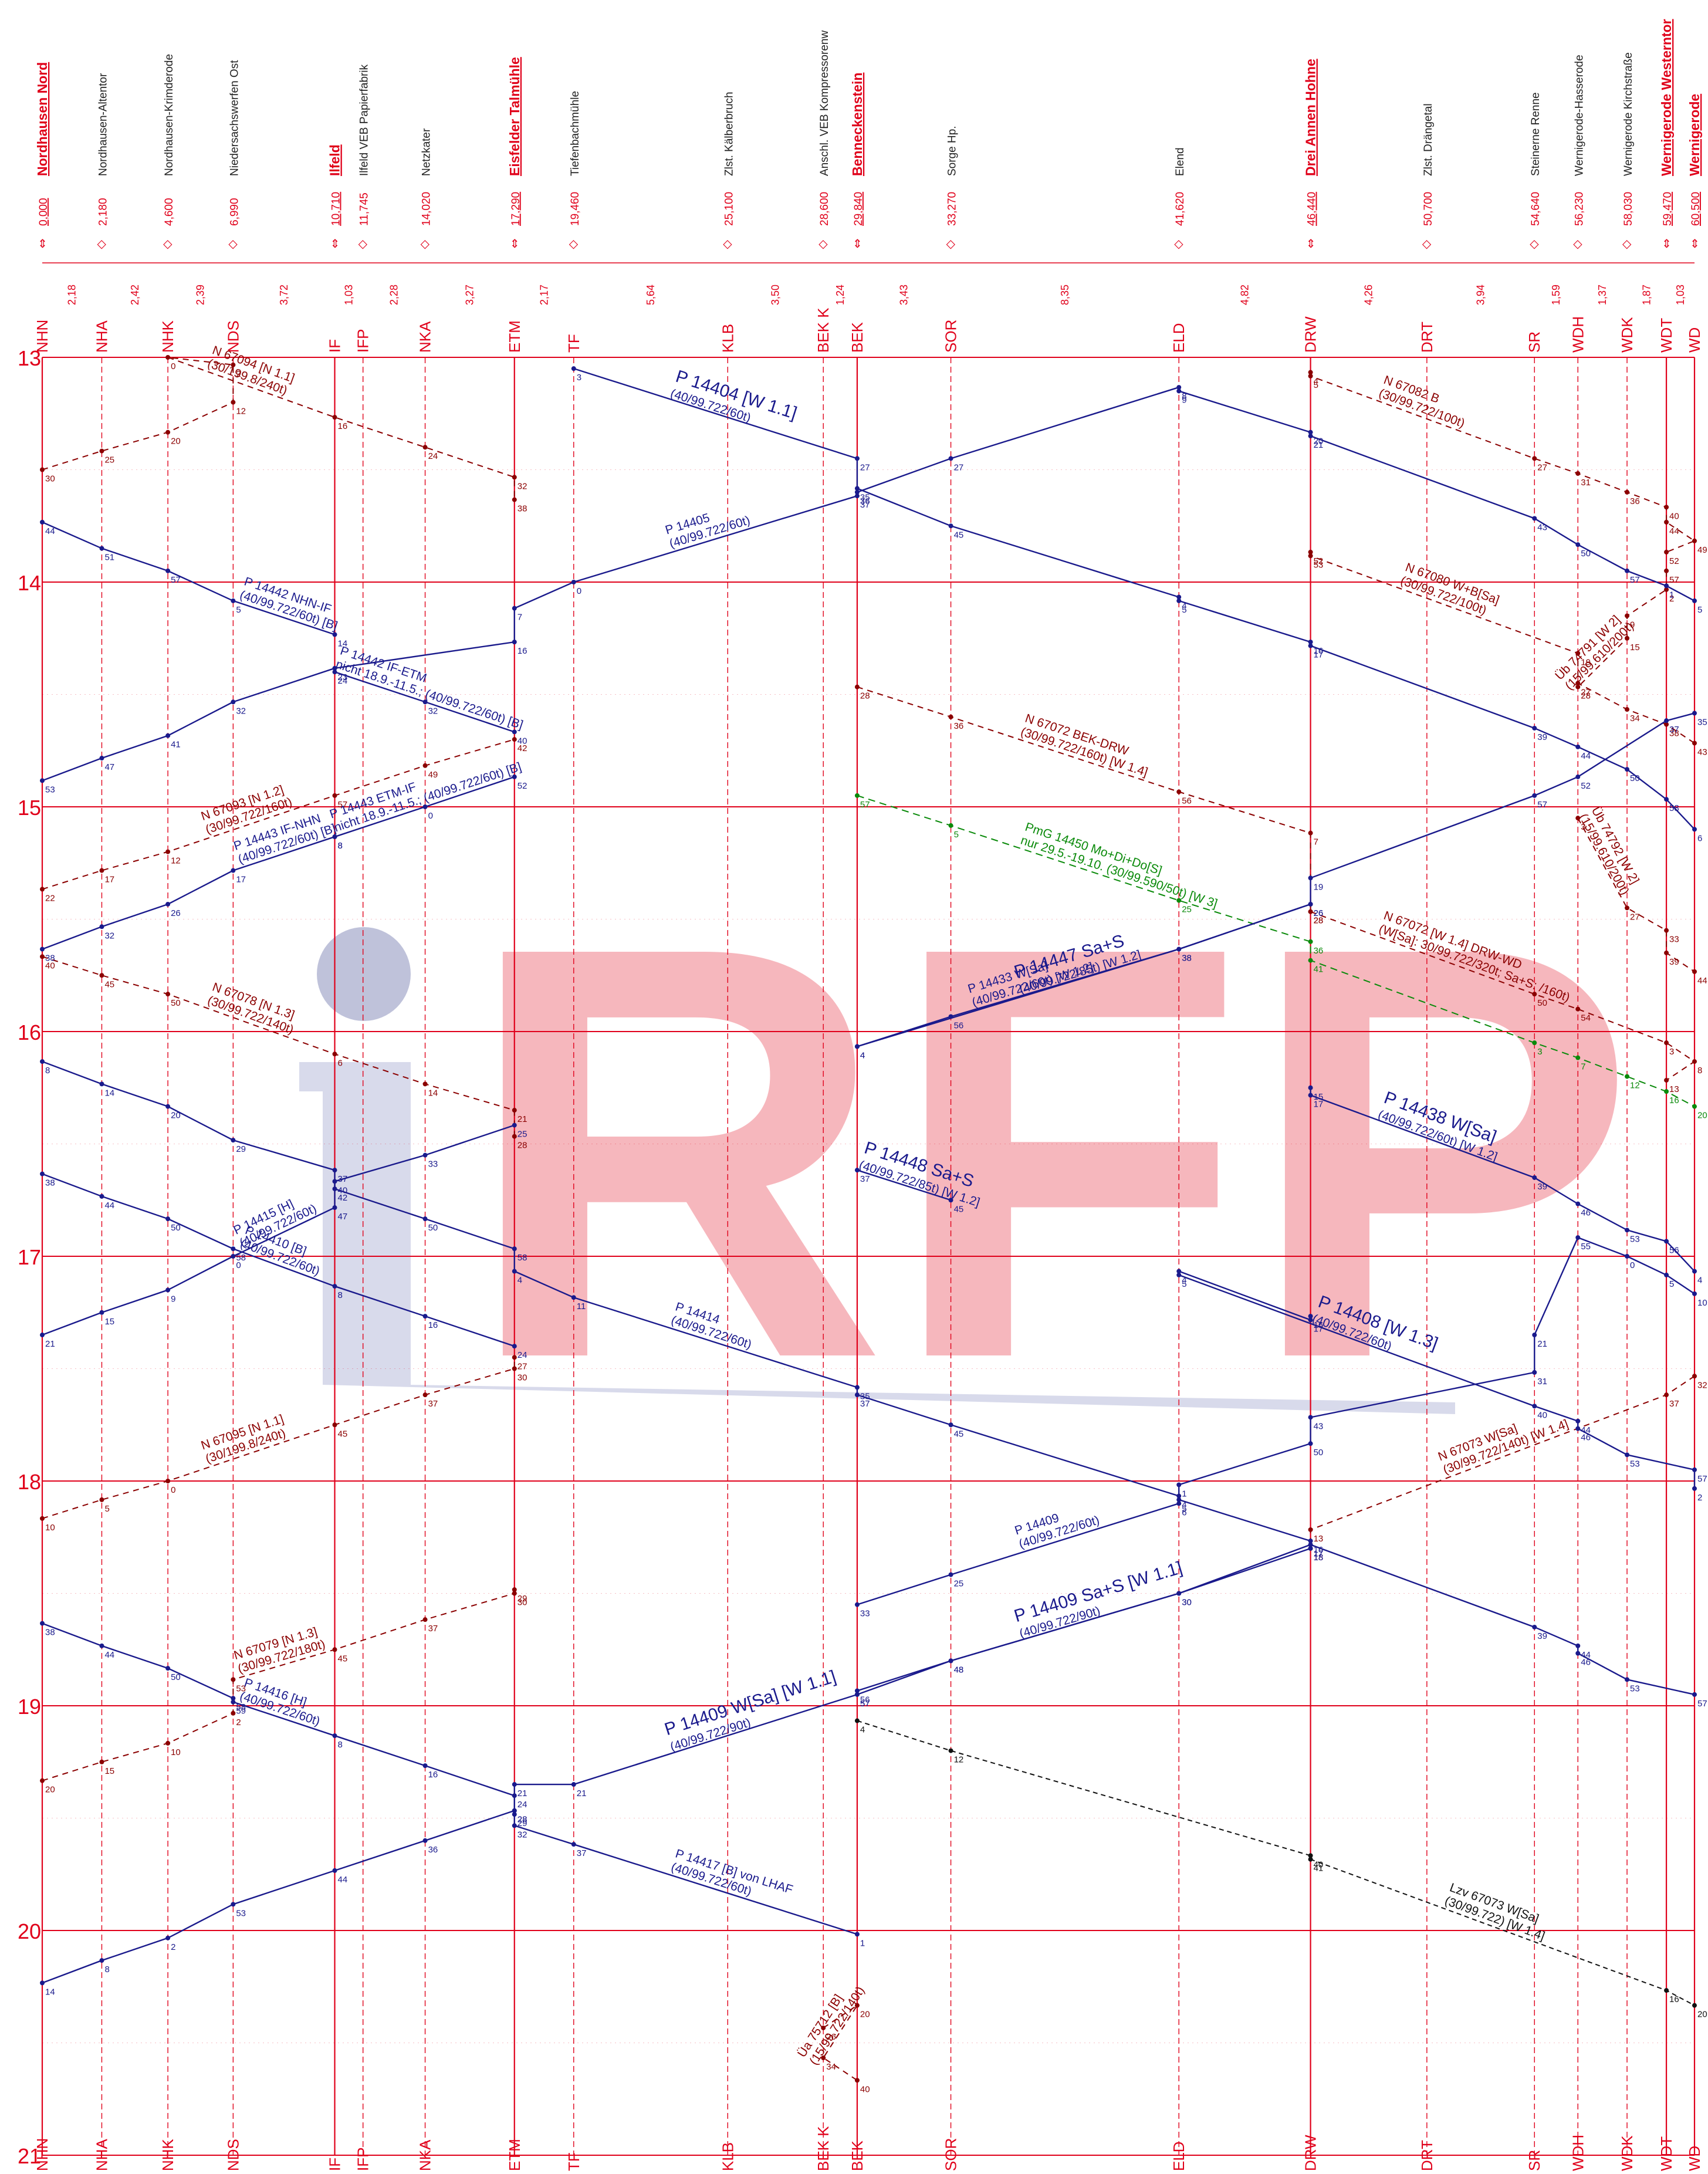 The width and height of the screenshot is (1708, 2174). I want to click on station-name-text: Steinerne Renne, so click(1536, 134).